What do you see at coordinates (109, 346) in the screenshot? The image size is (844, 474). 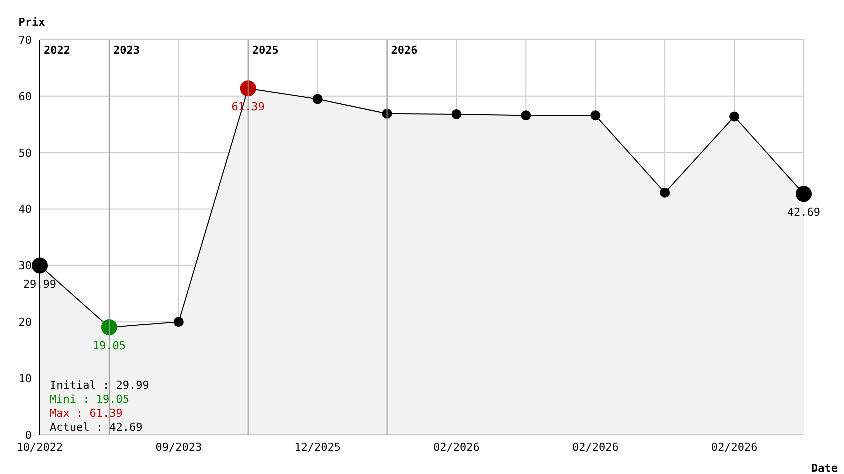 I see `annotation: 19.05` at bounding box center [109, 346].